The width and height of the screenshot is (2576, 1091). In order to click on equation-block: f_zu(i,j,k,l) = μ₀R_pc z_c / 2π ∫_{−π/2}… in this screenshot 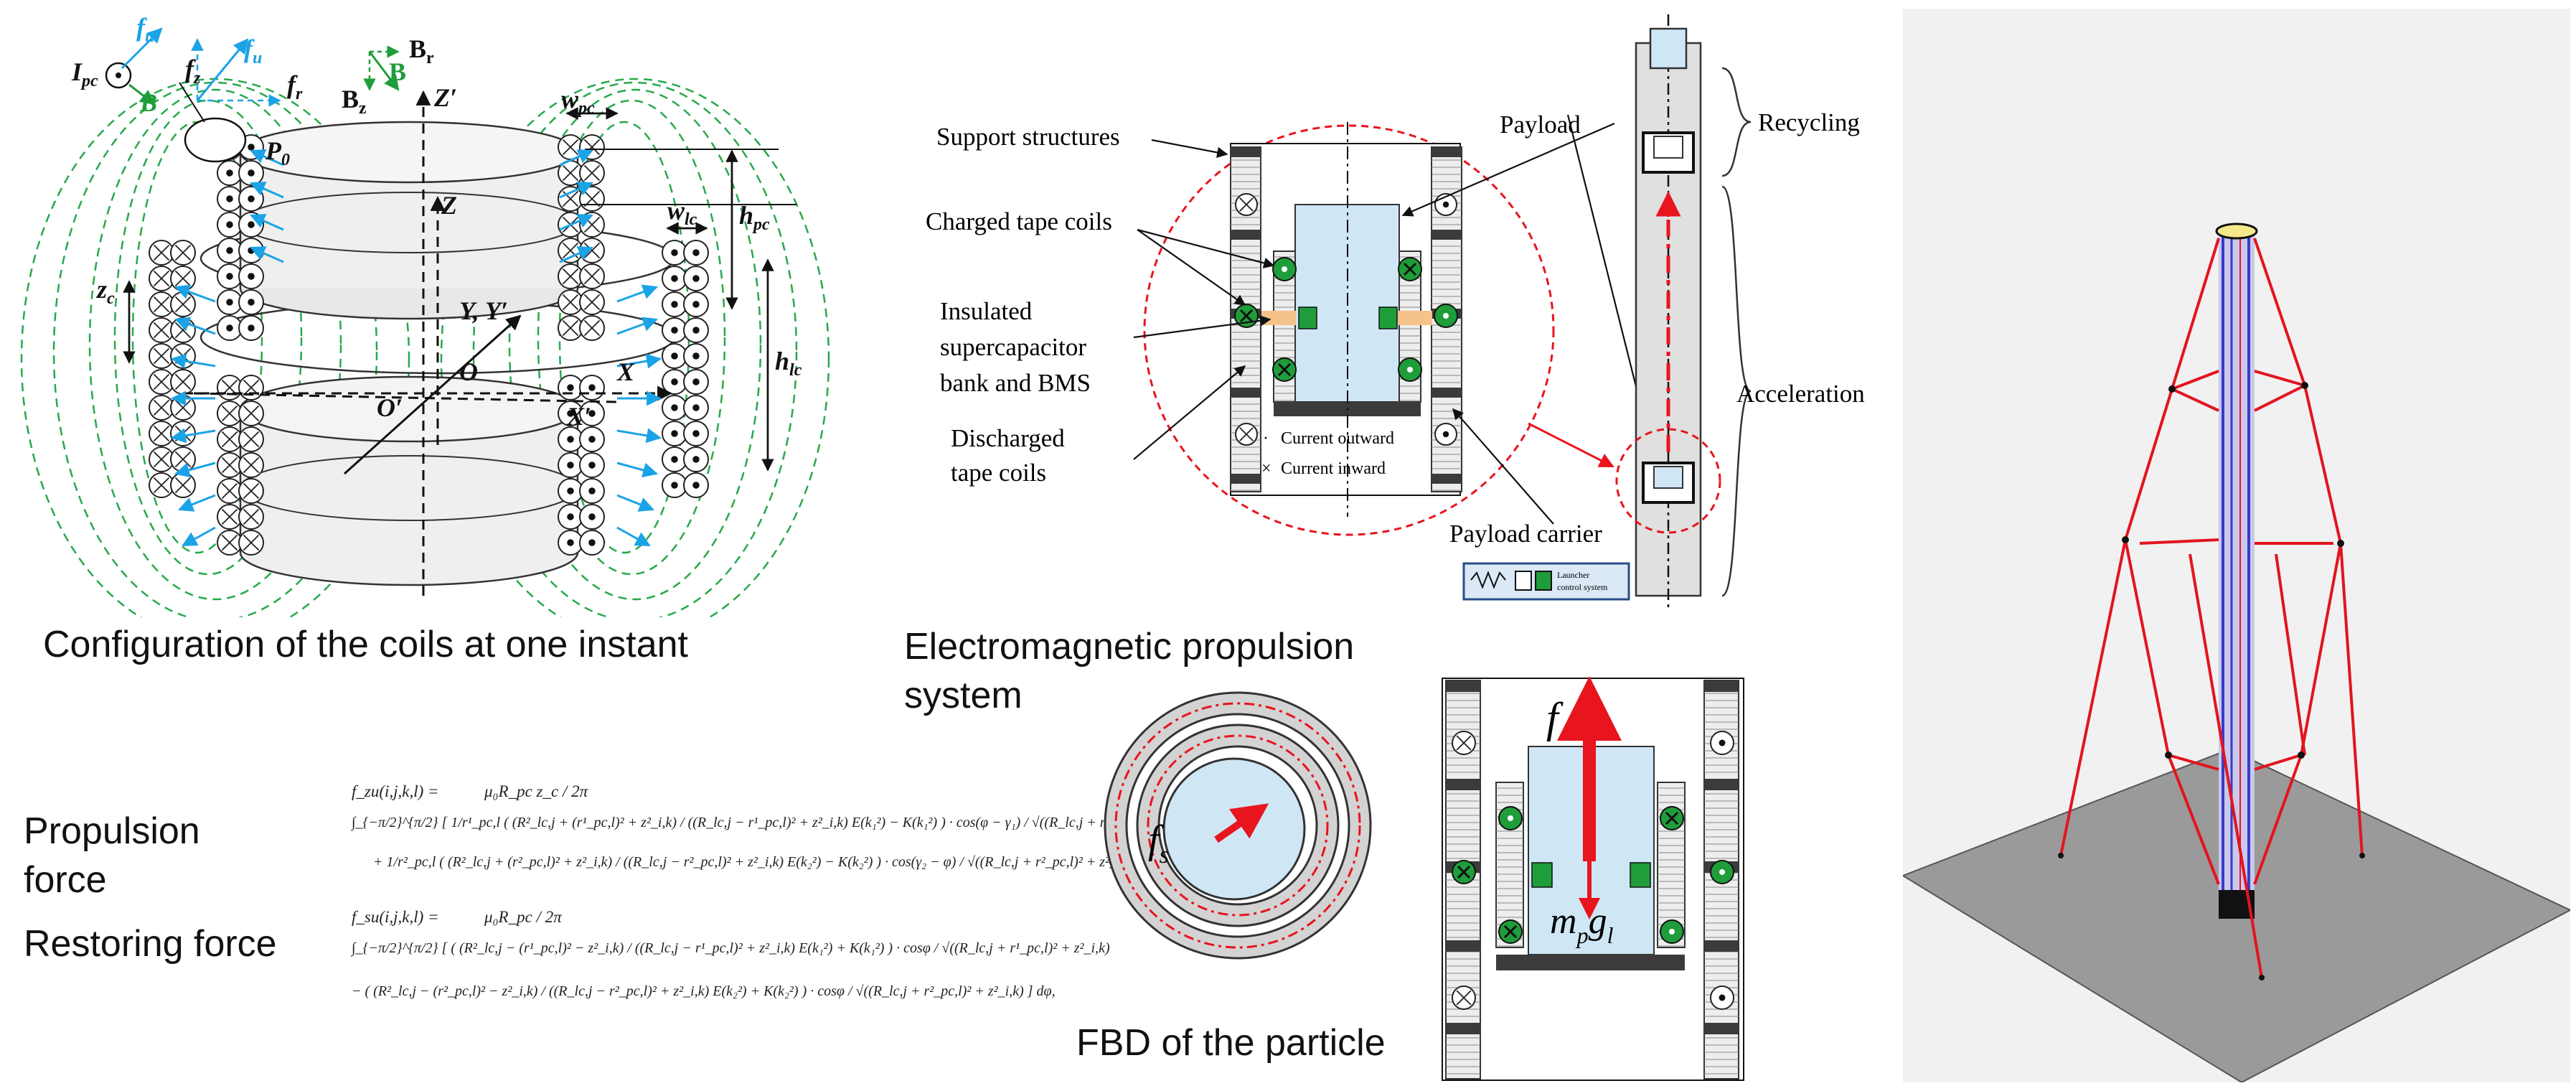, I will do `click(776, 908)`.